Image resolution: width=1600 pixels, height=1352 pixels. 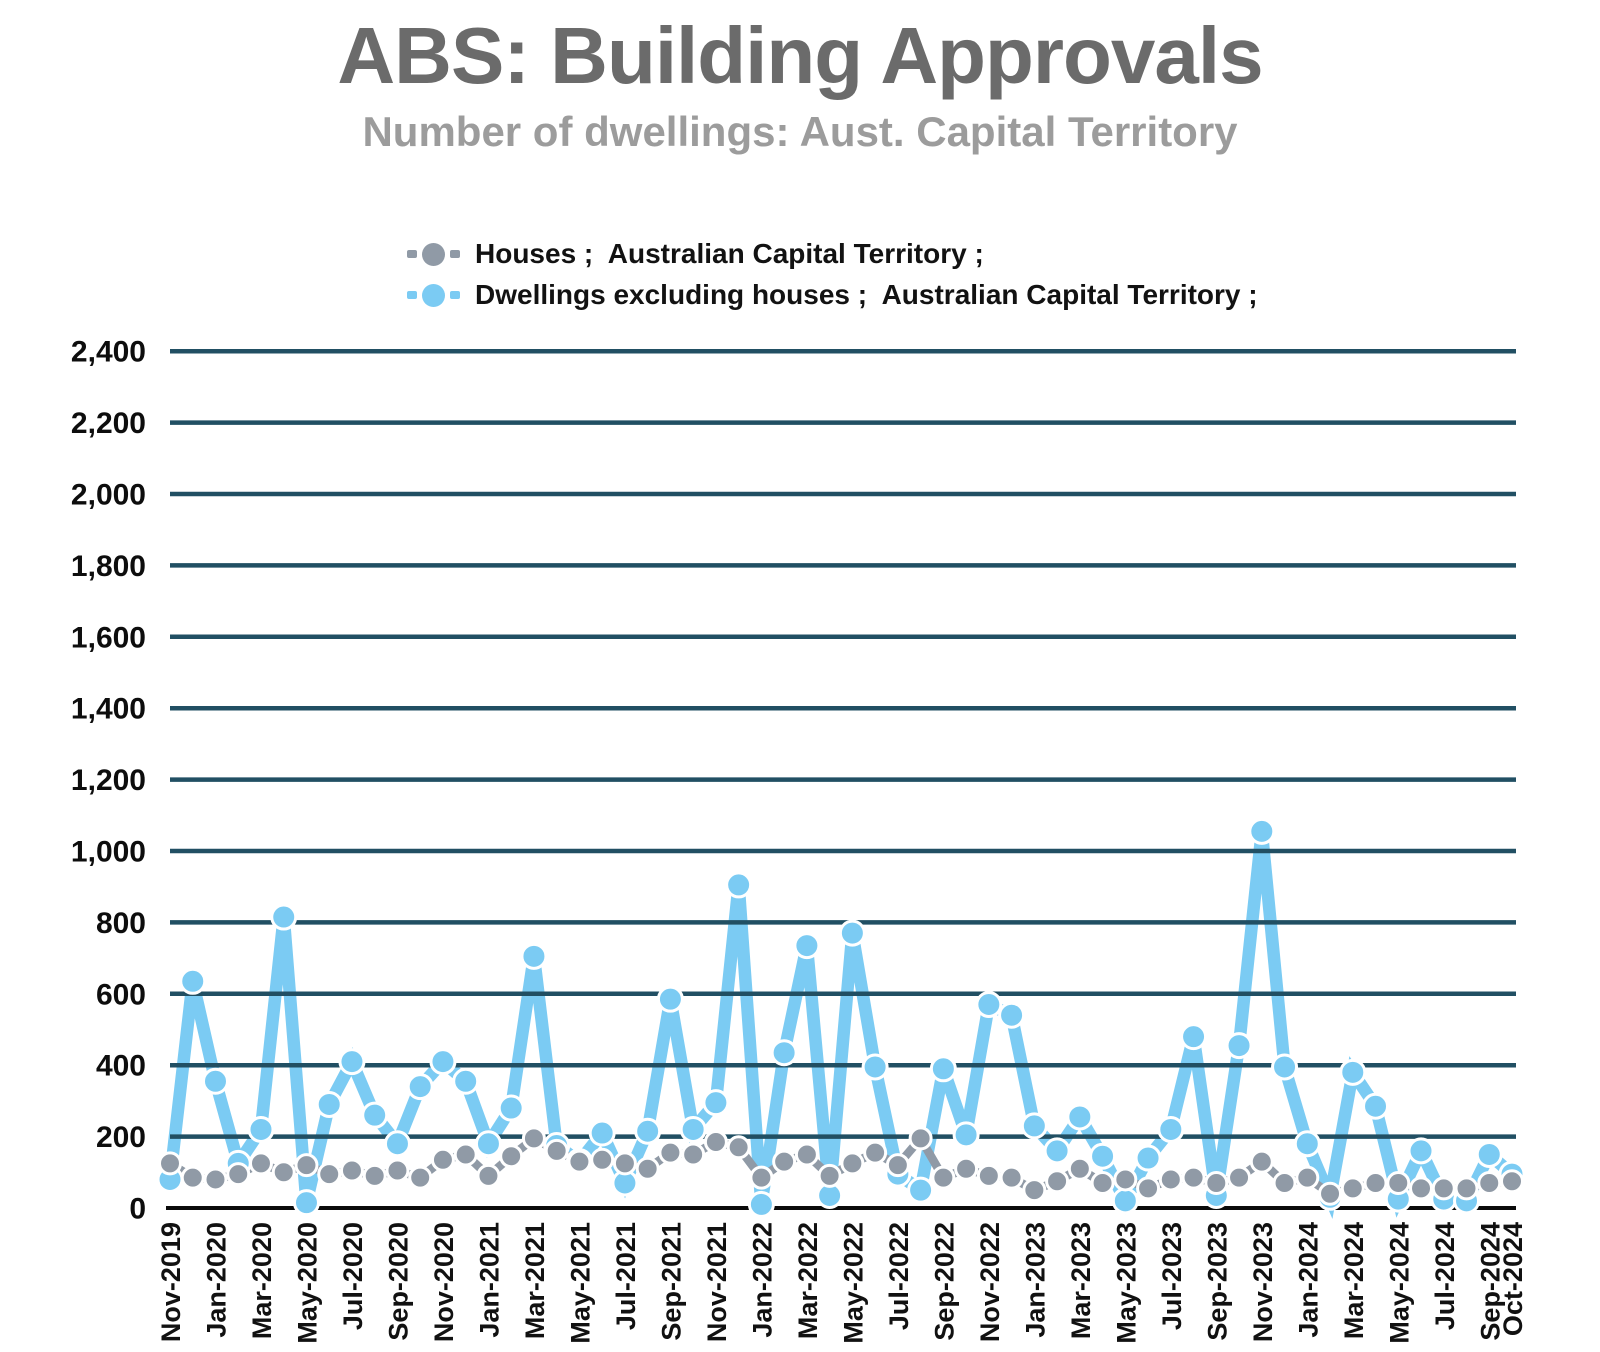 What do you see at coordinates (1513, 1279) in the screenshot?
I see `x-tick-label: Oct-2024` at bounding box center [1513, 1279].